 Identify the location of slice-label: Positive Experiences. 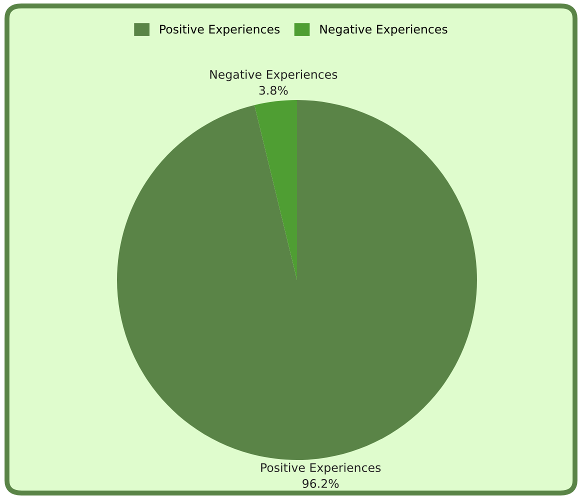
(321, 468).